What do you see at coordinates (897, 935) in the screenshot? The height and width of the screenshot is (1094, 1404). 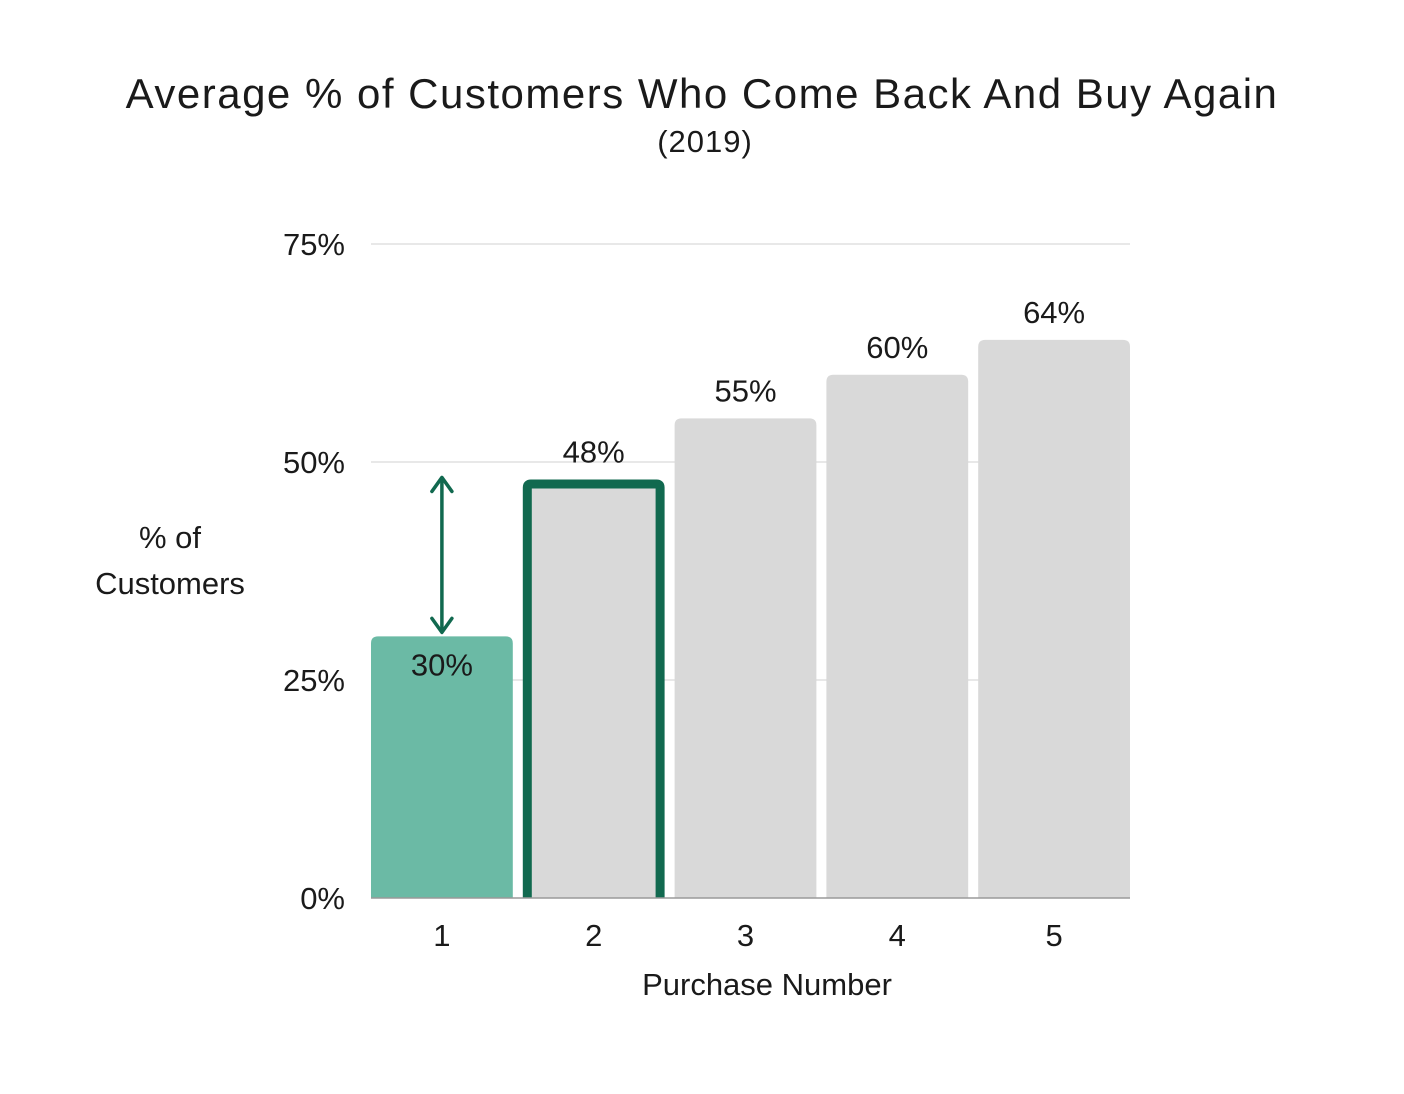 I see `x-tick-label: 4` at bounding box center [897, 935].